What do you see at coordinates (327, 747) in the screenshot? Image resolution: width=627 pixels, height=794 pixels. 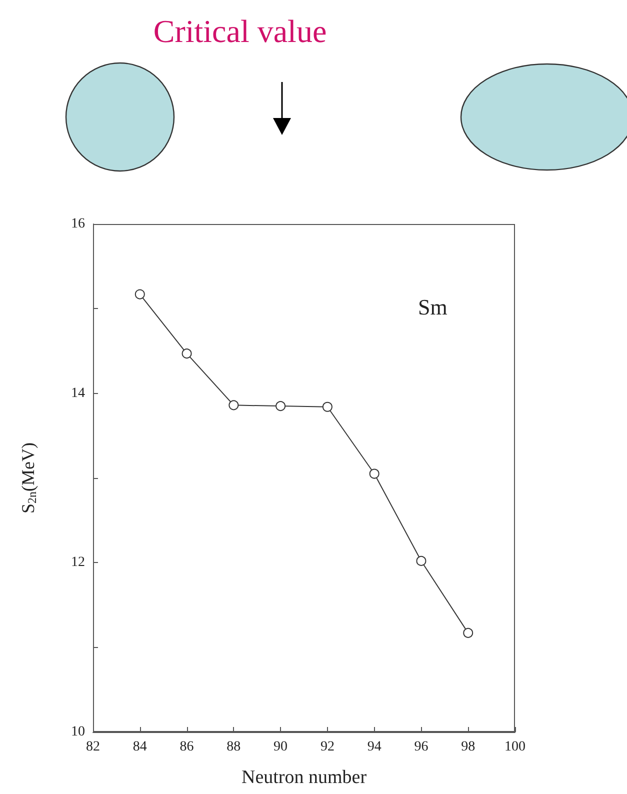 I see `x-tick-label: 92` at bounding box center [327, 747].